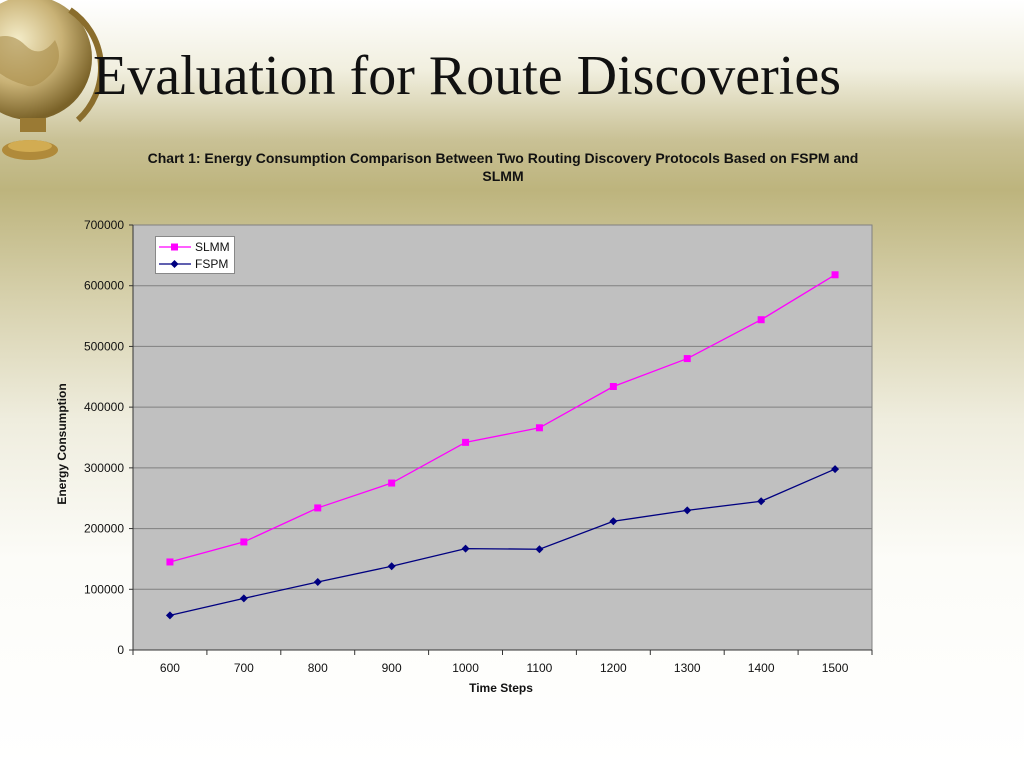 The image size is (1024, 768). What do you see at coordinates (835, 668) in the screenshot?
I see `x-tick-label: 1500` at bounding box center [835, 668].